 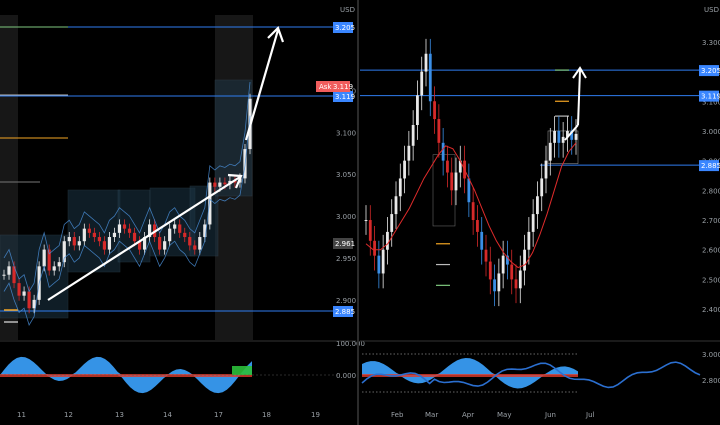 What do you see at coordinates (468, 415) in the screenshot?
I see `x-tick-label: Apr` at bounding box center [468, 415].